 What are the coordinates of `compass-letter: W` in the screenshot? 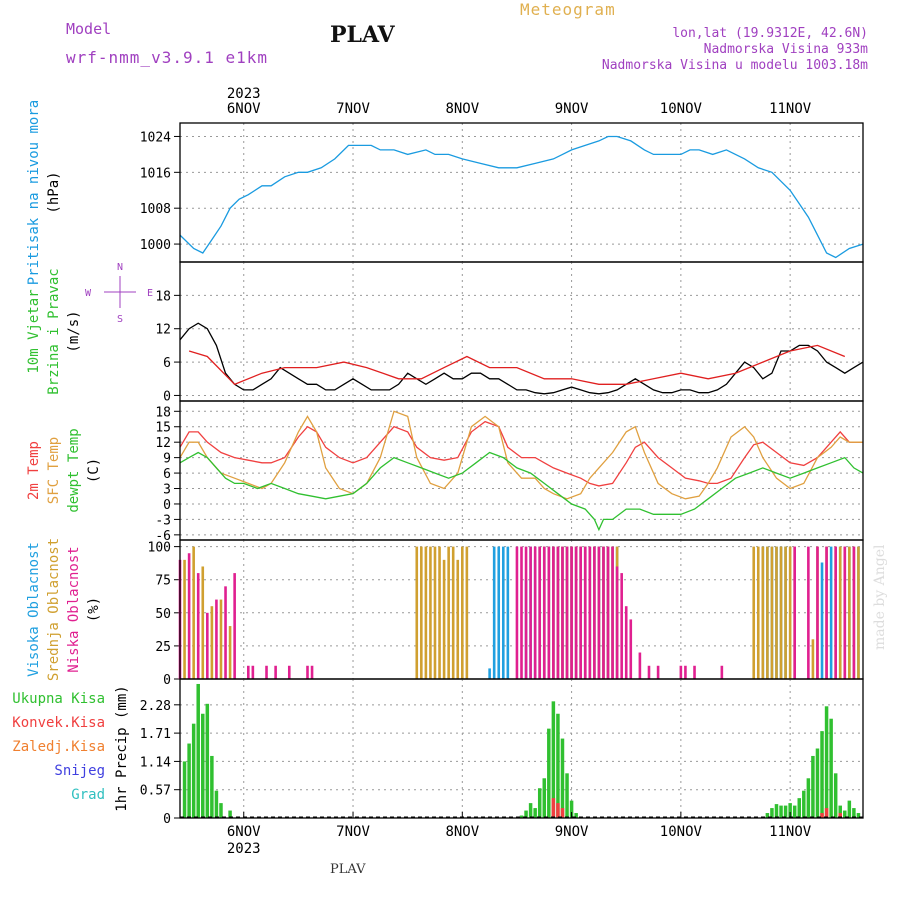 It's located at (88, 293).